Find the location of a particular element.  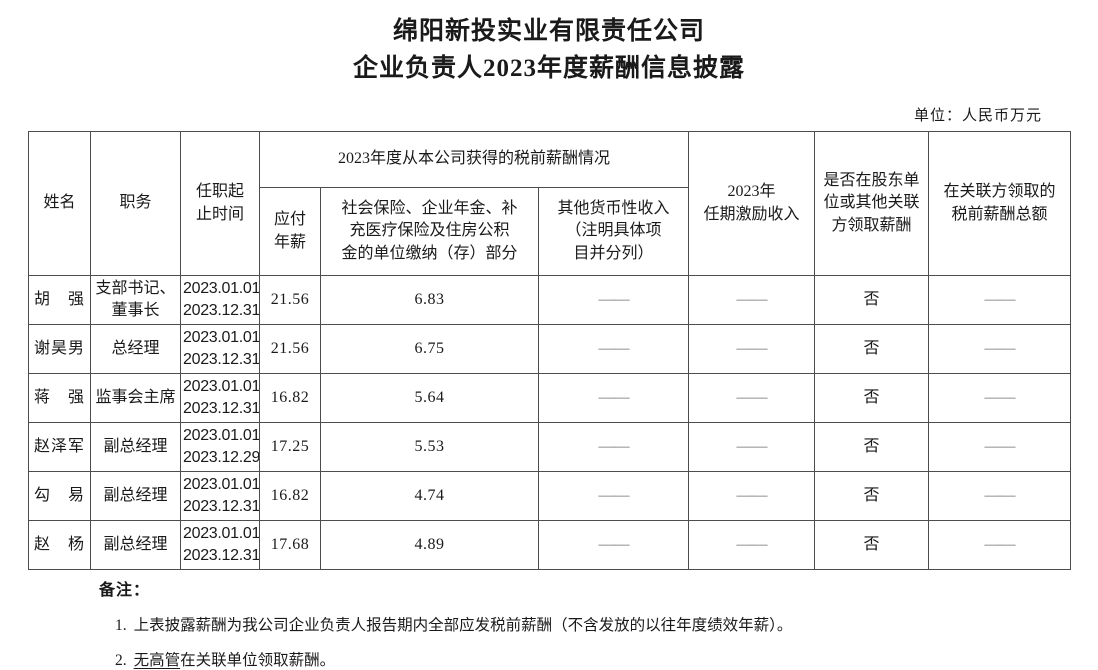

unit-label: 单位：人民币万元 is located at coordinates (977, 116).